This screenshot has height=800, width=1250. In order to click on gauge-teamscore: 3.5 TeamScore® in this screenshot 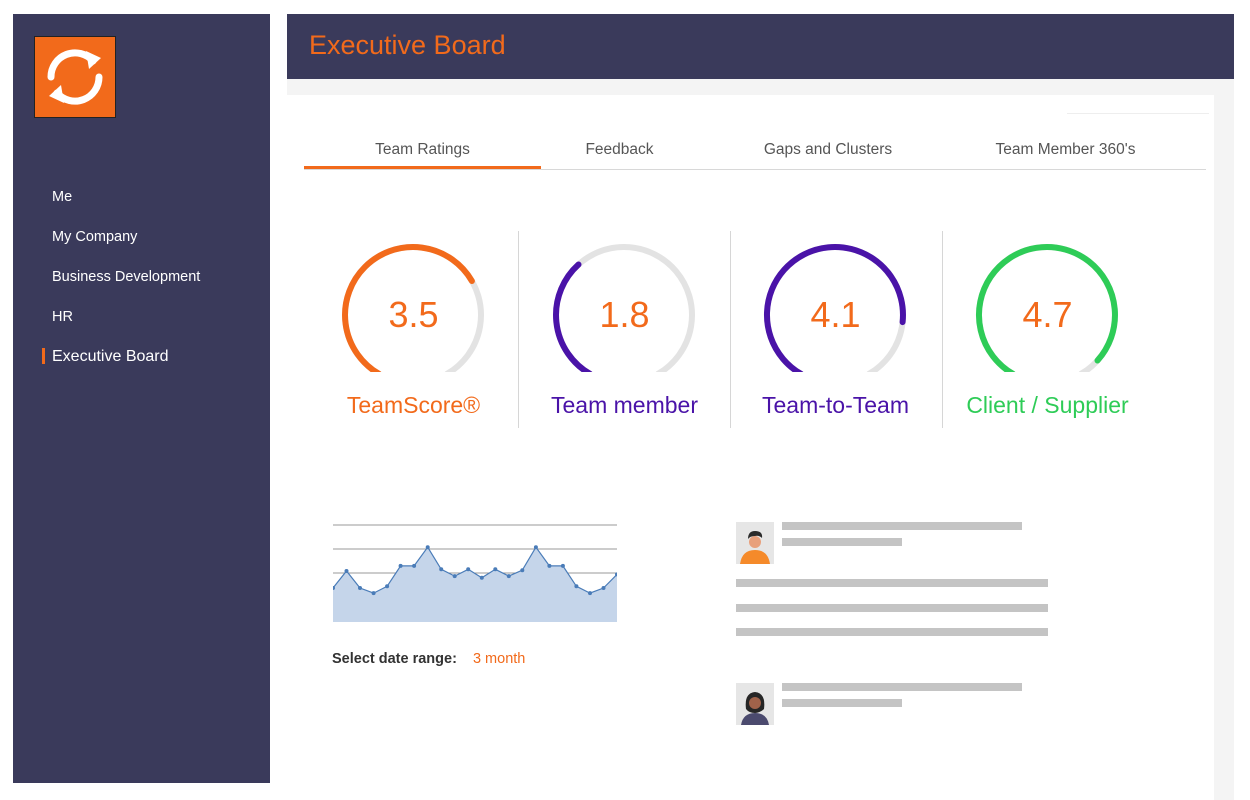, I will do `click(413, 330)`.